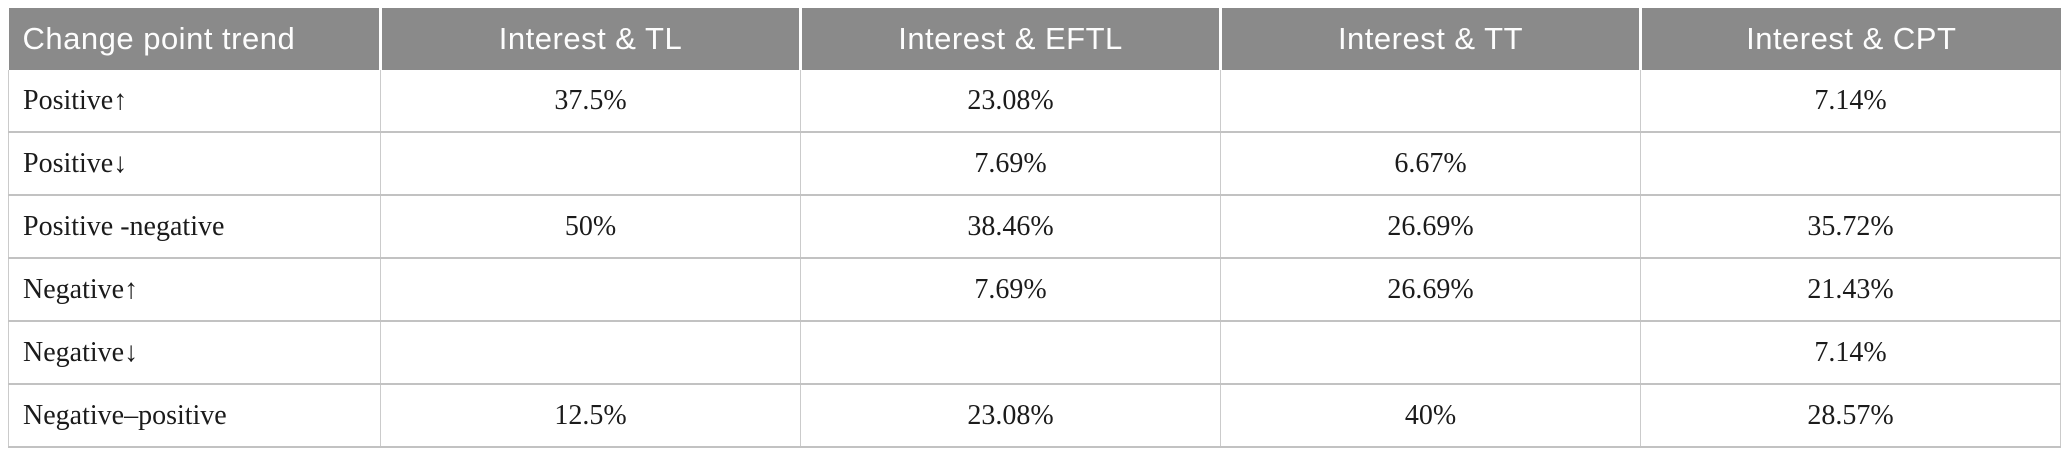  I want to click on column-header-interest-tl: Interest & TL, so click(591, 39).